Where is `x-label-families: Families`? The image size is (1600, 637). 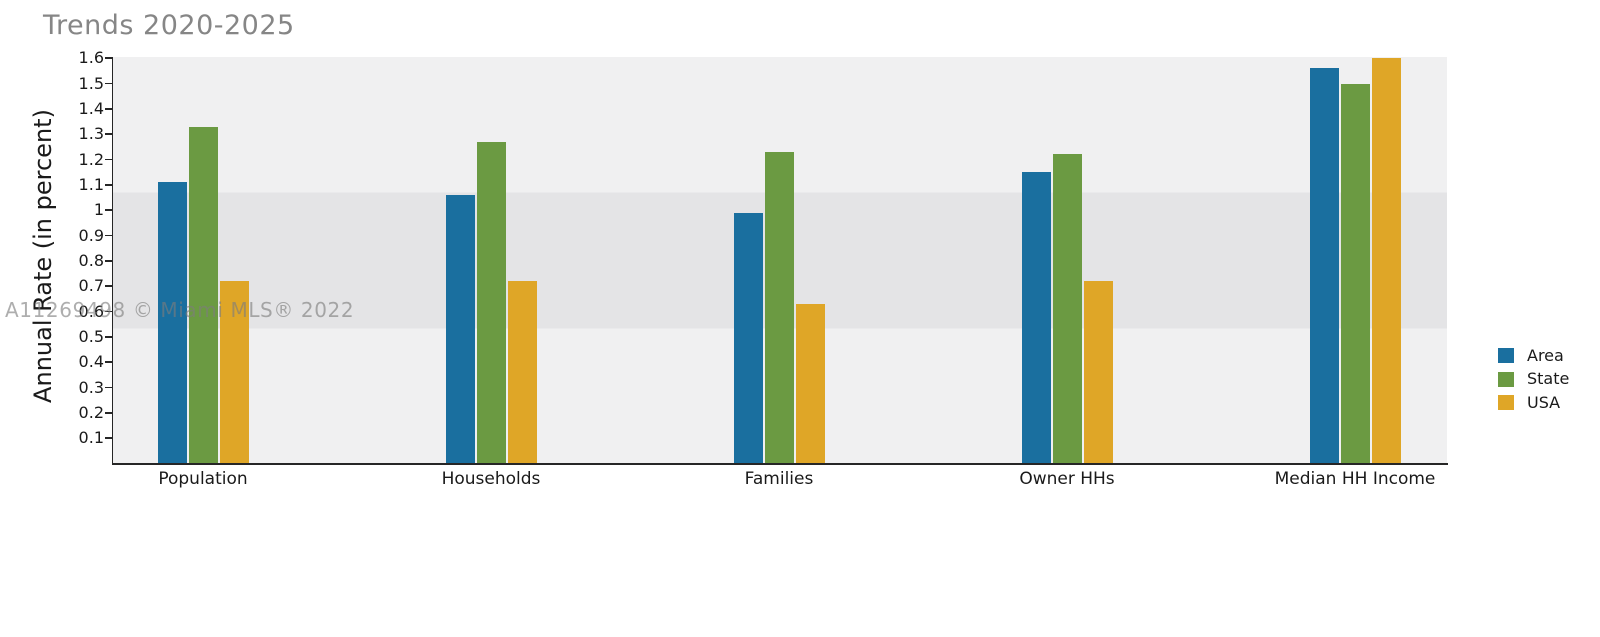 x-label-families: Families is located at coordinates (779, 479).